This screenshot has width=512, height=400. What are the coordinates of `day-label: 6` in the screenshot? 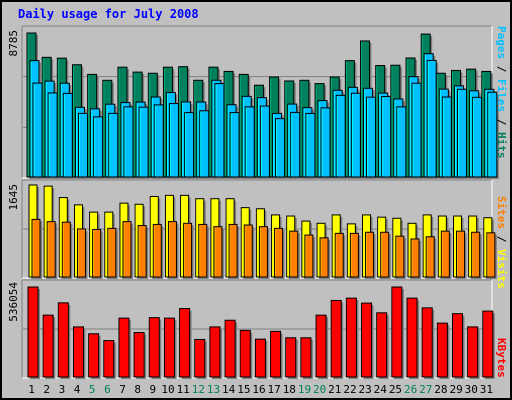 It's located at (107, 389).